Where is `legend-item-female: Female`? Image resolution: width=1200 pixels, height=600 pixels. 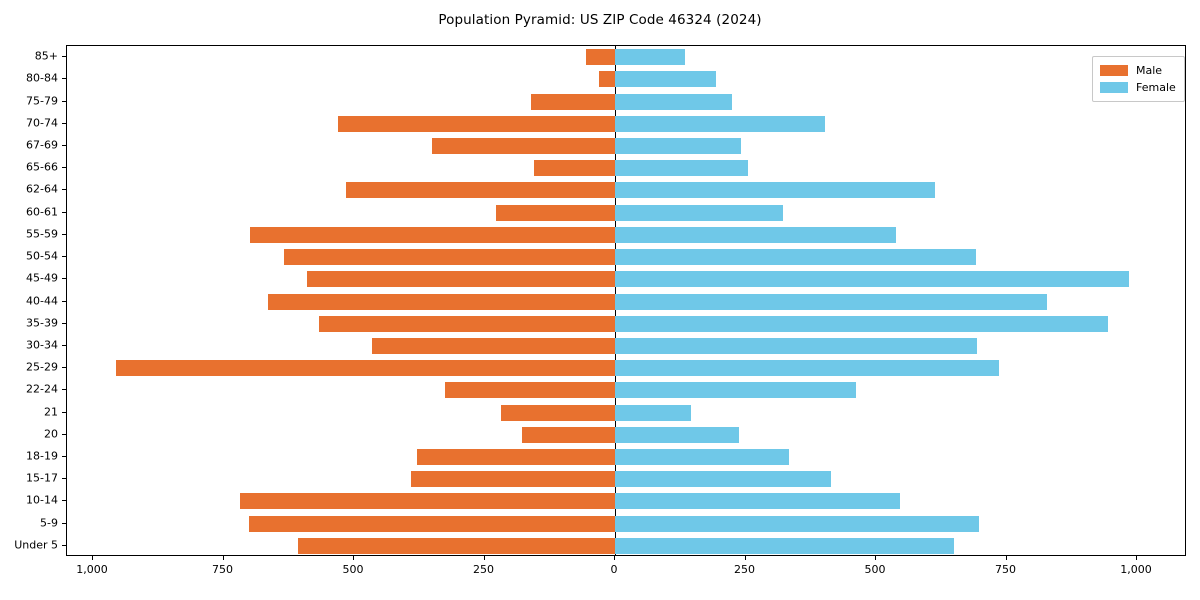 legend-item-female: Female is located at coordinates (1138, 87).